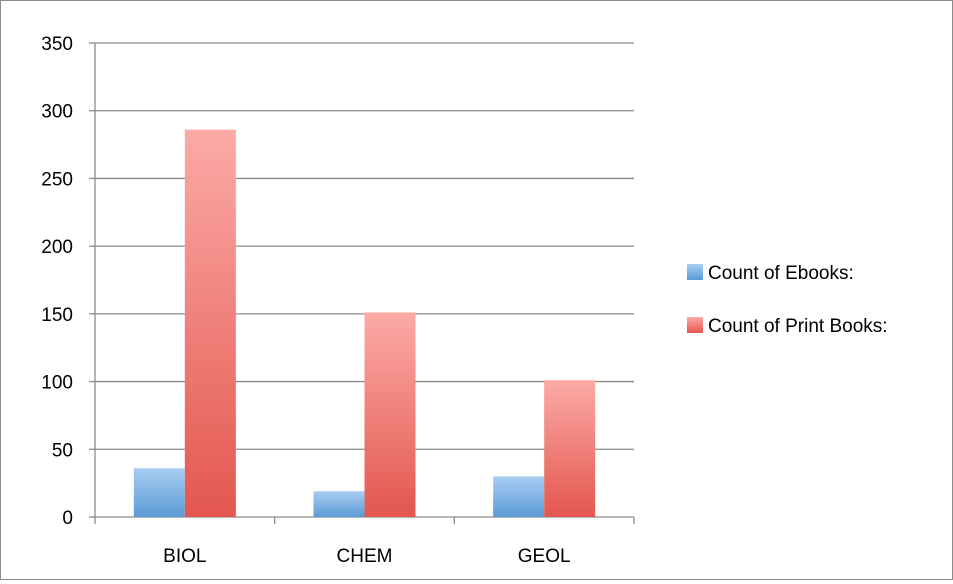 The width and height of the screenshot is (953, 584). What do you see at coordinates (57, 383) in the screenshot?
I see `y-tick-label: 100` at bounding box center [57, 383].